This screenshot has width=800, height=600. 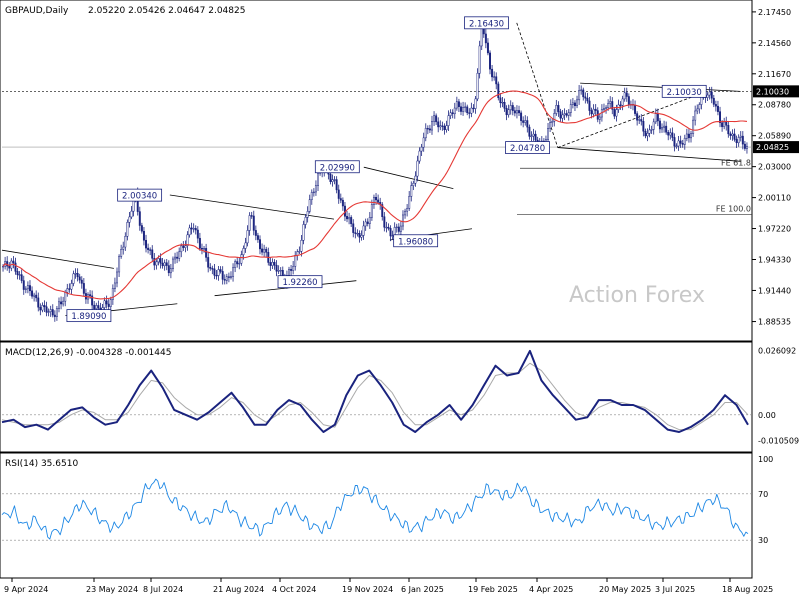 What do you see at coordinates (112, 589) in the screenshot?
I see `x-tick-label: 23 May 2024` at bounding box center [112, 589].